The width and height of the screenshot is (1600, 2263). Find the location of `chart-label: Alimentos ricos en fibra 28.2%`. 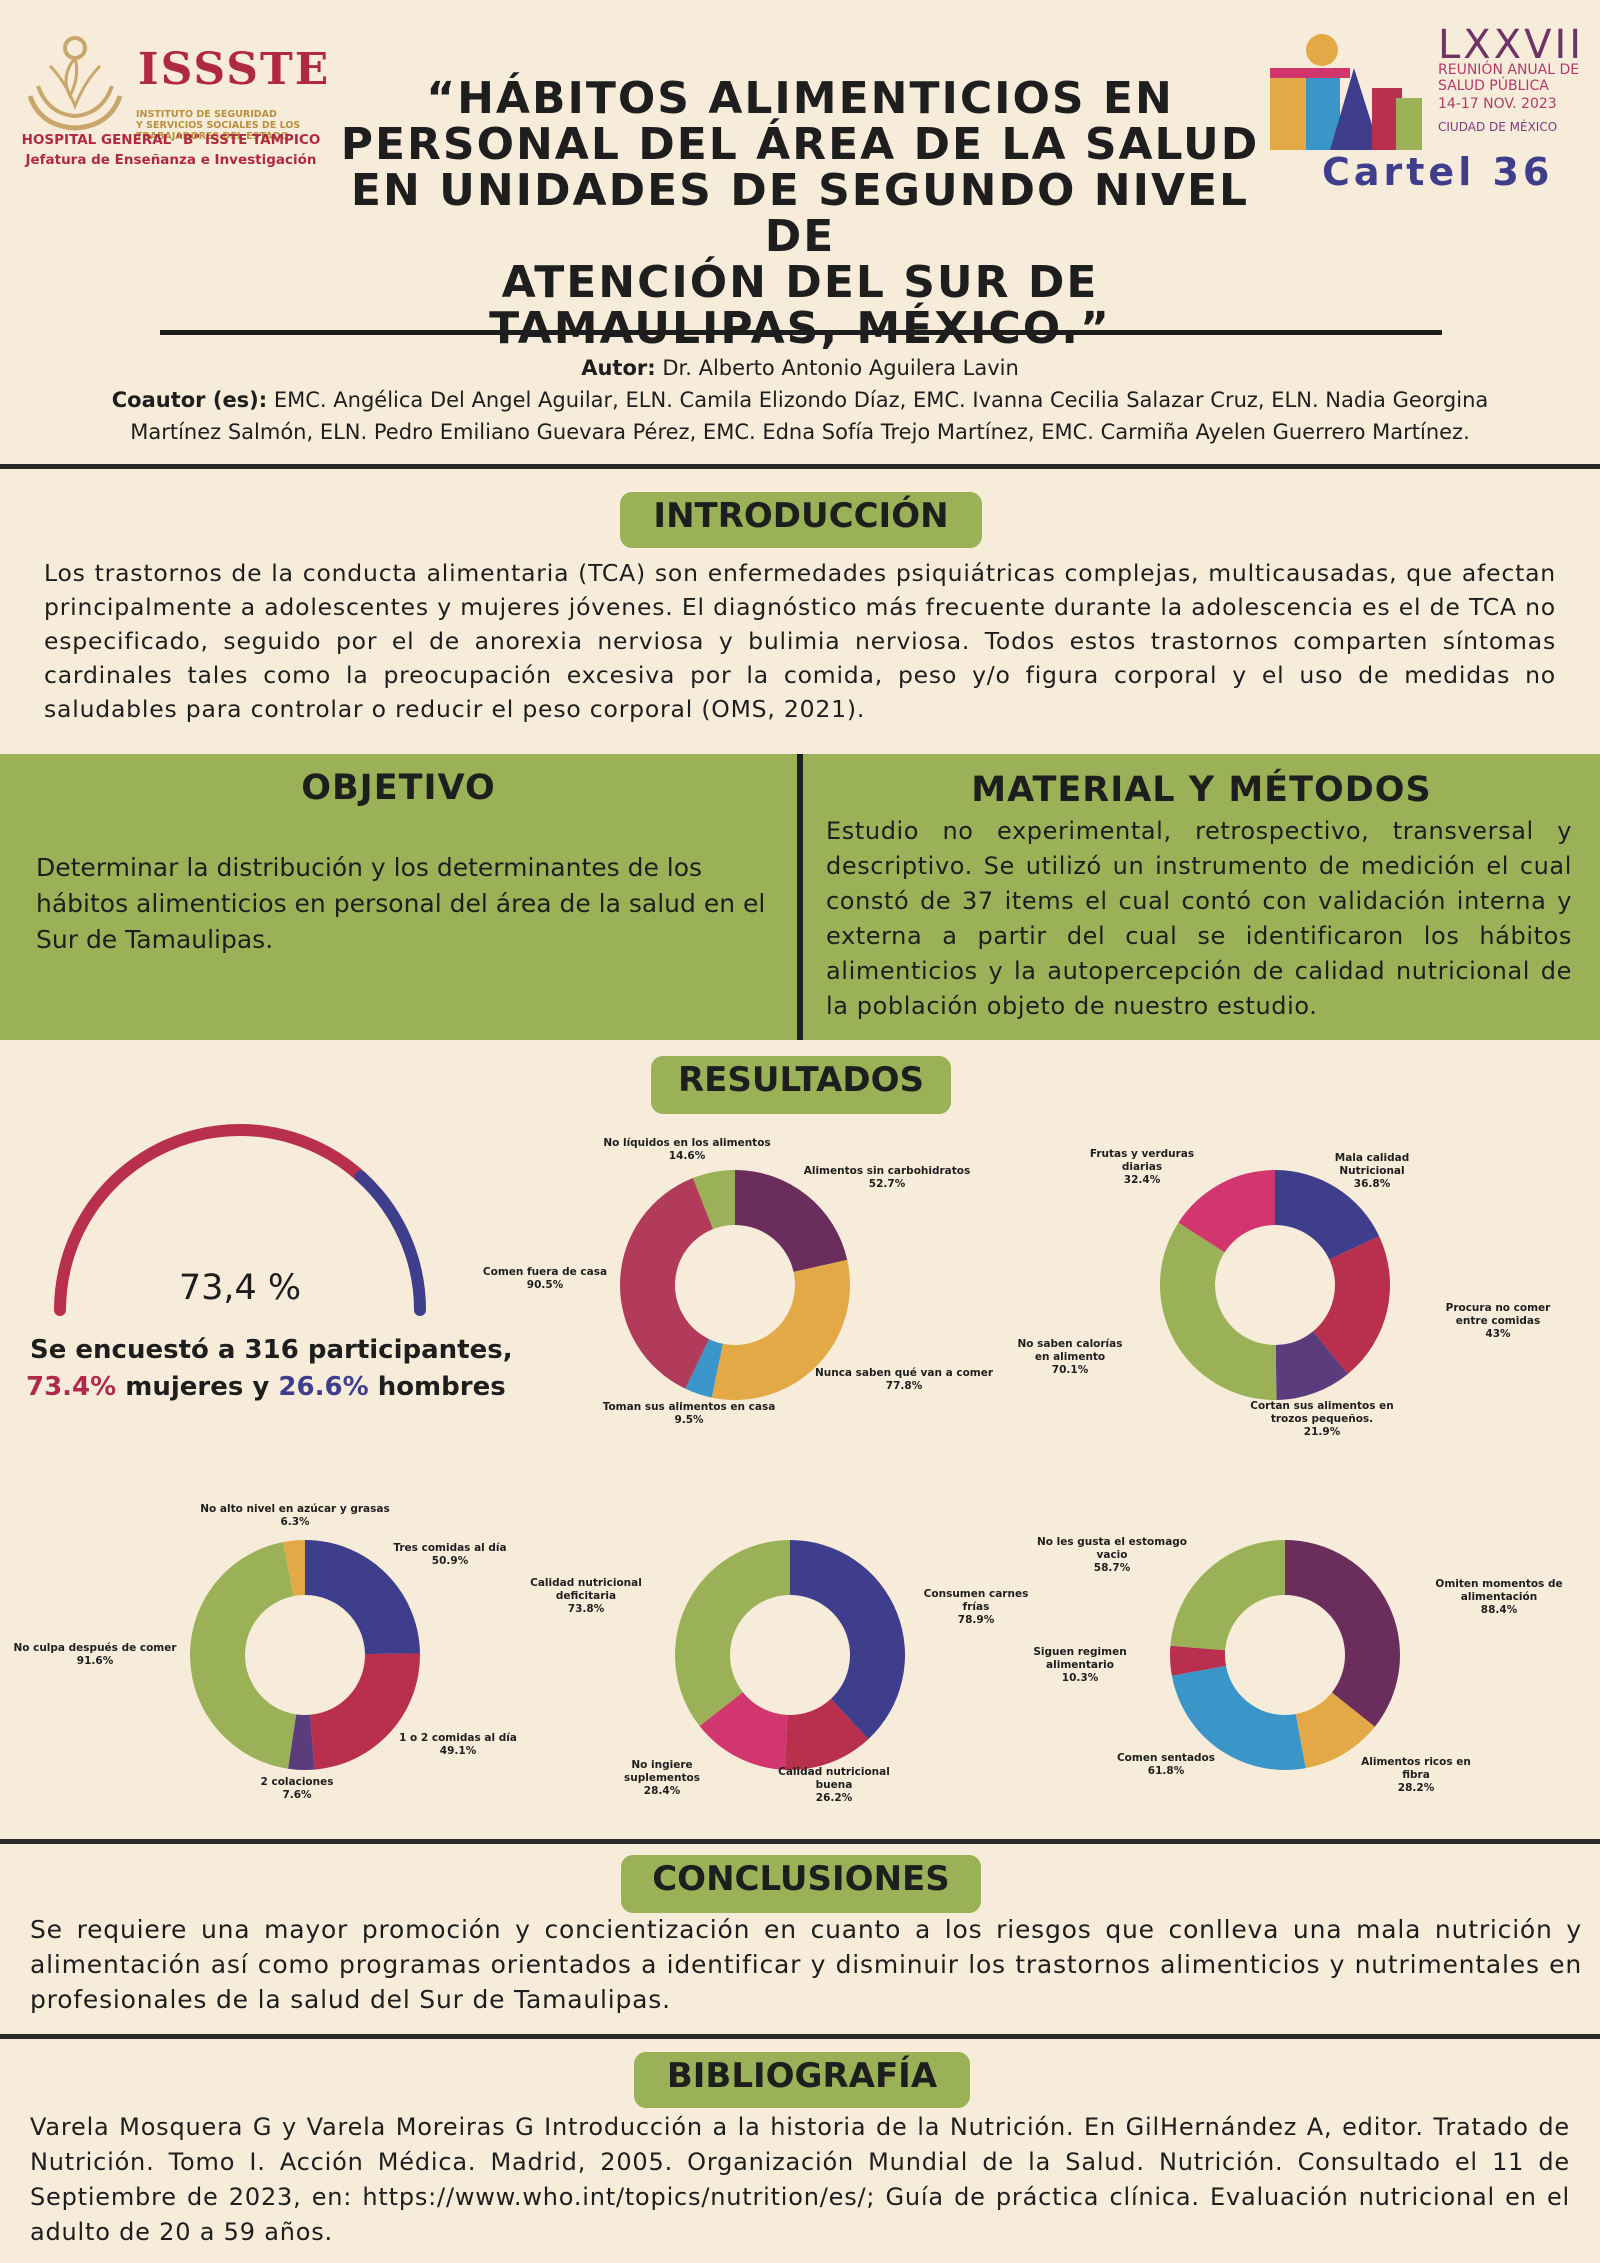

chart-label: Alimentos ricos en fibra 28.2% is located at coordinates (1416, 1775).